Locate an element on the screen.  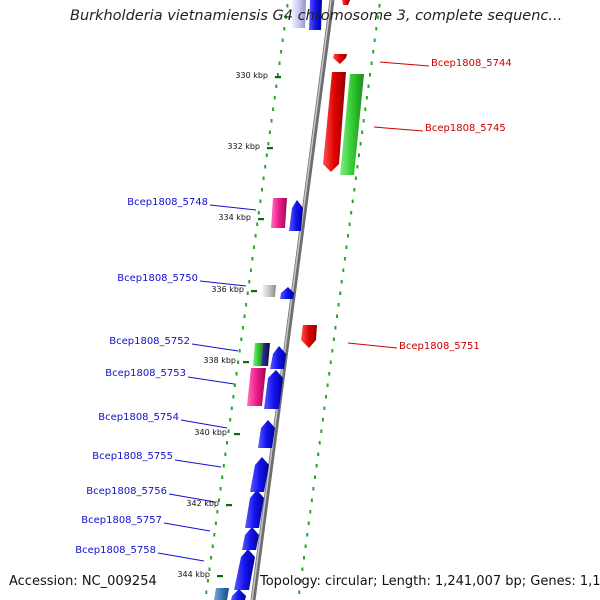
gene-label-bcep1808-5754: Bcep1808_5754 is located at coordinates (138, 417).